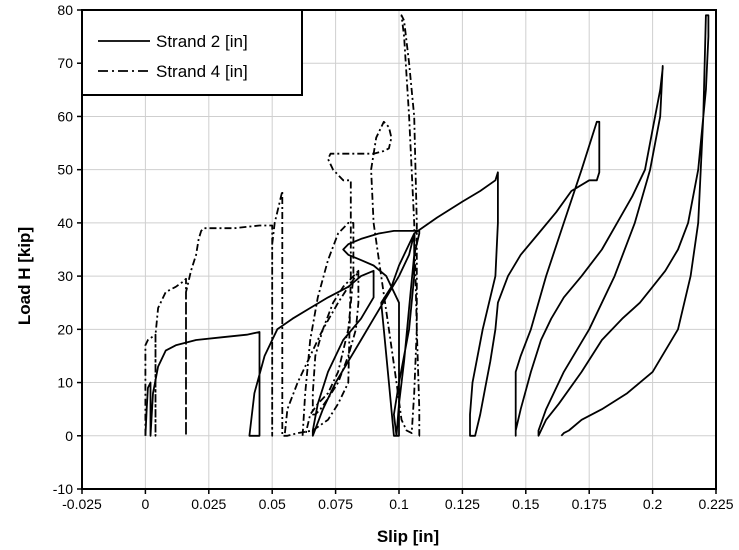 The height and width of the screenshot is (550, 739). Describe the element at coordinates (462, 504) in the screenshot. I see `x-tick-label-6: 0.125` at that location.